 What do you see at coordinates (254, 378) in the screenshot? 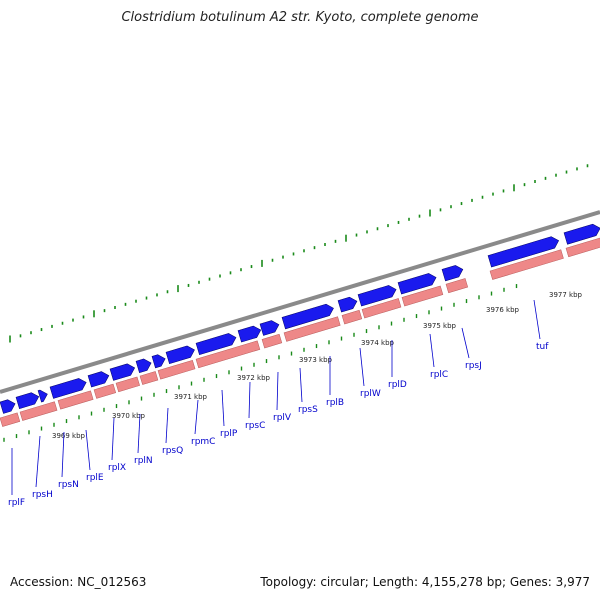
I see `kbp-label: 3972 kbp` at bounding box center [254, 378].